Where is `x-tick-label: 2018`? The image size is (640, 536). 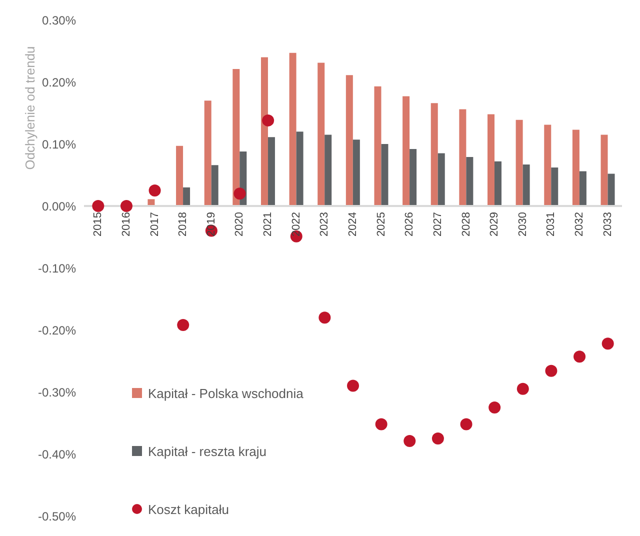 x-tick-label: 2018 is located at coordinates (183, 224).